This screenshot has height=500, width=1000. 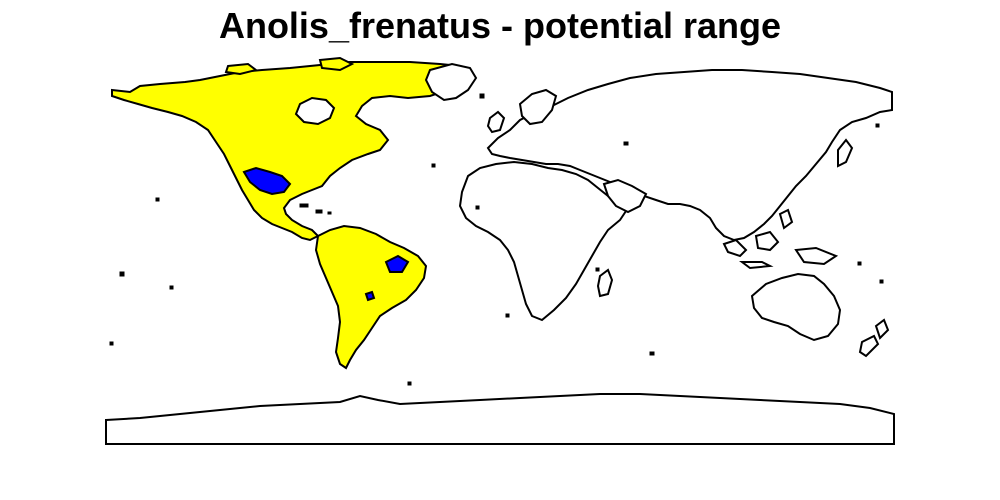 What do you see at coordinates (451, 82) in the screenshot?
I see `greenland` at bounding box center [451, 82].